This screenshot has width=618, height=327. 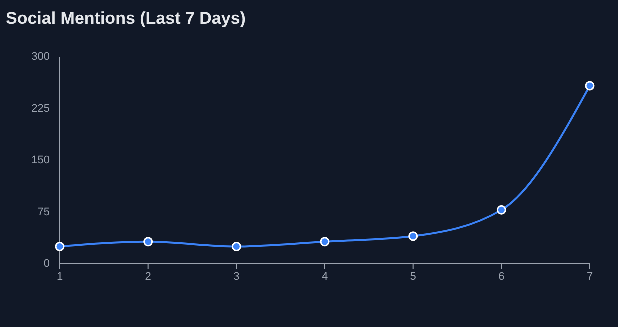 What do you see at coordinates (41, 108) in the screenshot?
I see `y-tick-label: 225` at bounding box center [41, 108].